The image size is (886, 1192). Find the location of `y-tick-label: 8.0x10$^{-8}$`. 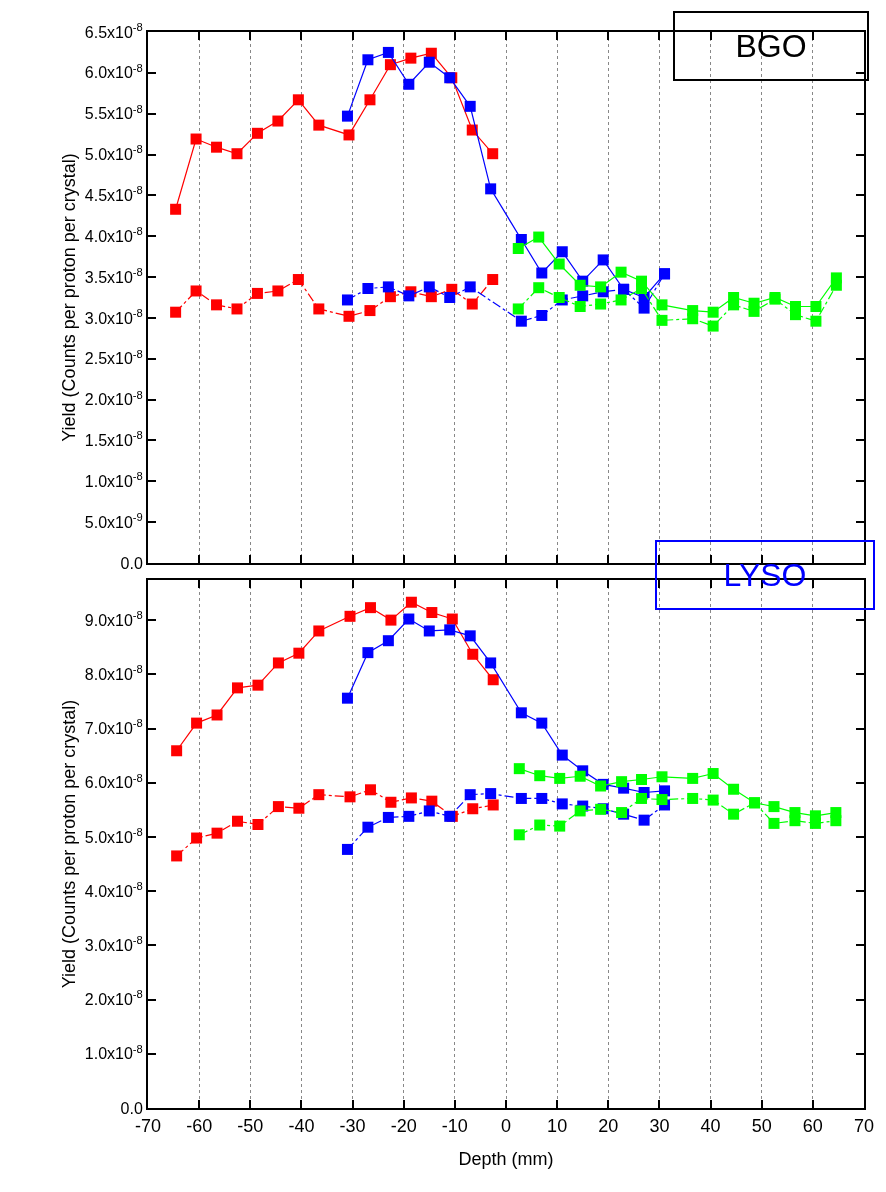

y-tick-label: 8.0x10$^{-8}$ is located at coordinates (113, 673).